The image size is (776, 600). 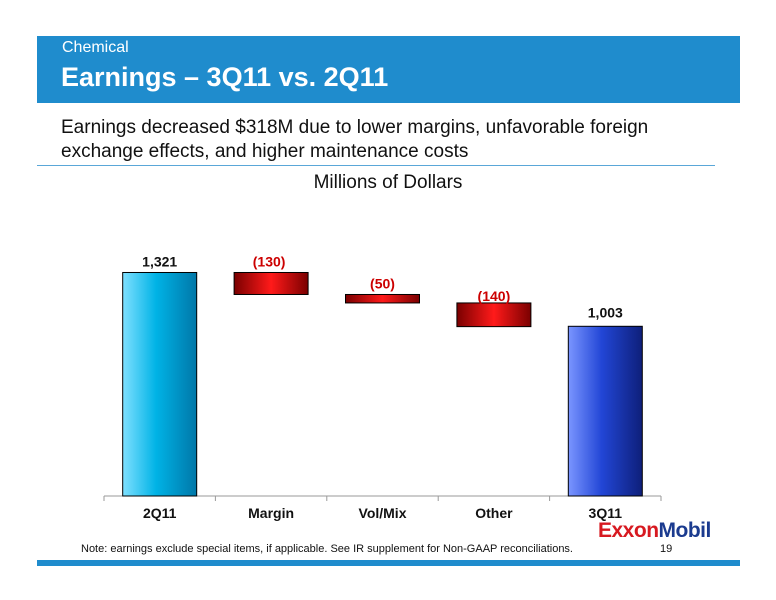 What do you see at coordinates (225, 77) in the screenshot?
I see `slide-title: Earnings – 3Q11 vs. 2Q11` at bounding box center [225, 77].